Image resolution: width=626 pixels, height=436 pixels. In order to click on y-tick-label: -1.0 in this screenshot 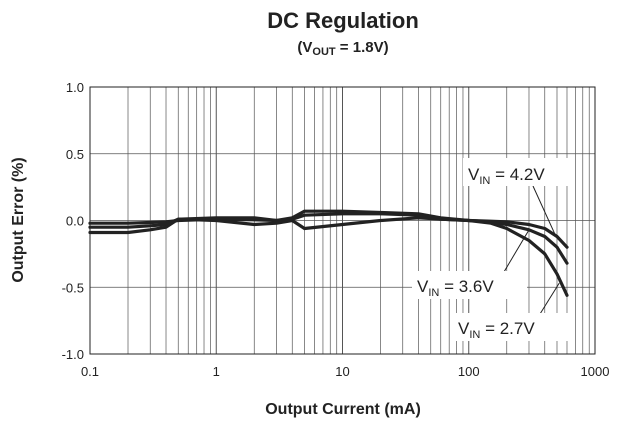, I will do `click(73, 354)`.